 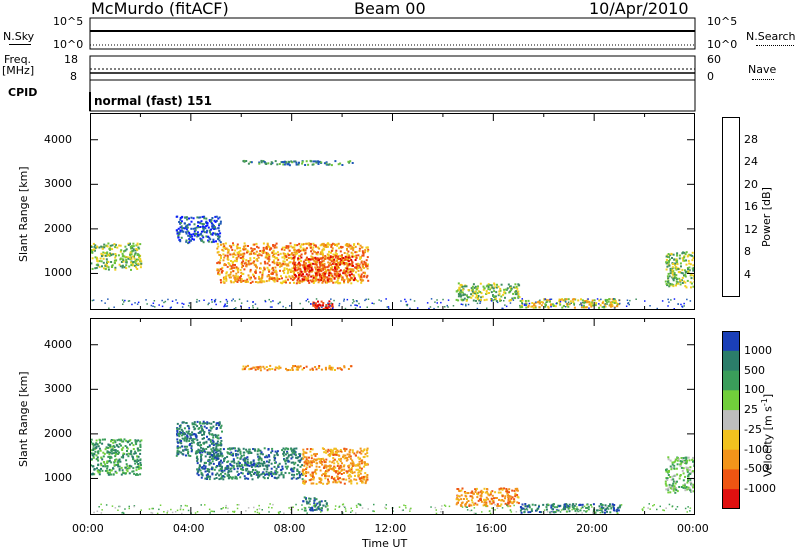 I want to click on nave-label: Nave, so click(x=762, y=69).